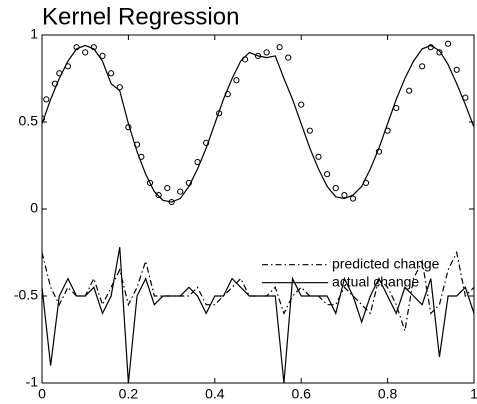 The width and height of the screenshot is (477, 404). Describe the element at coordinates (215, 394) in the screenshot. I see `x-tick-label: 0.4` at that location.